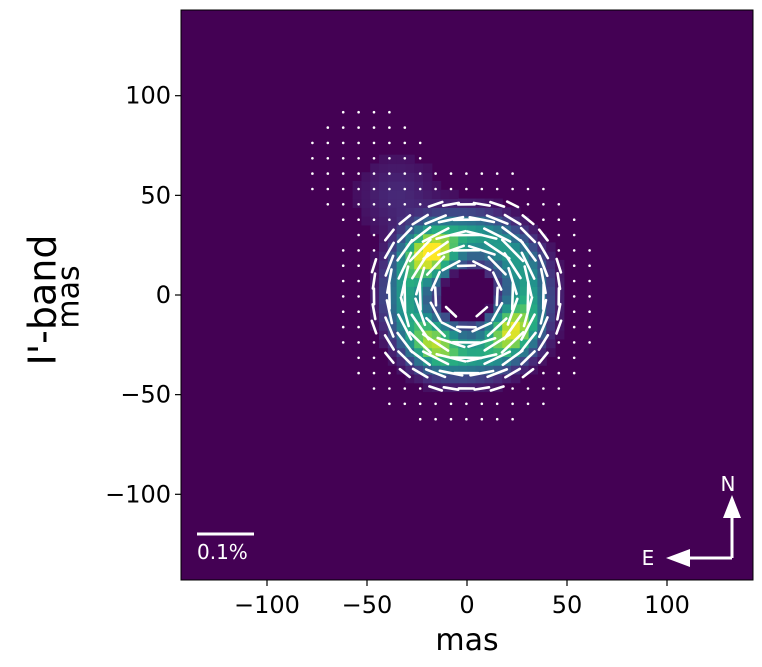  I want to click on compass-east-arrowhead, so click(678, 558).